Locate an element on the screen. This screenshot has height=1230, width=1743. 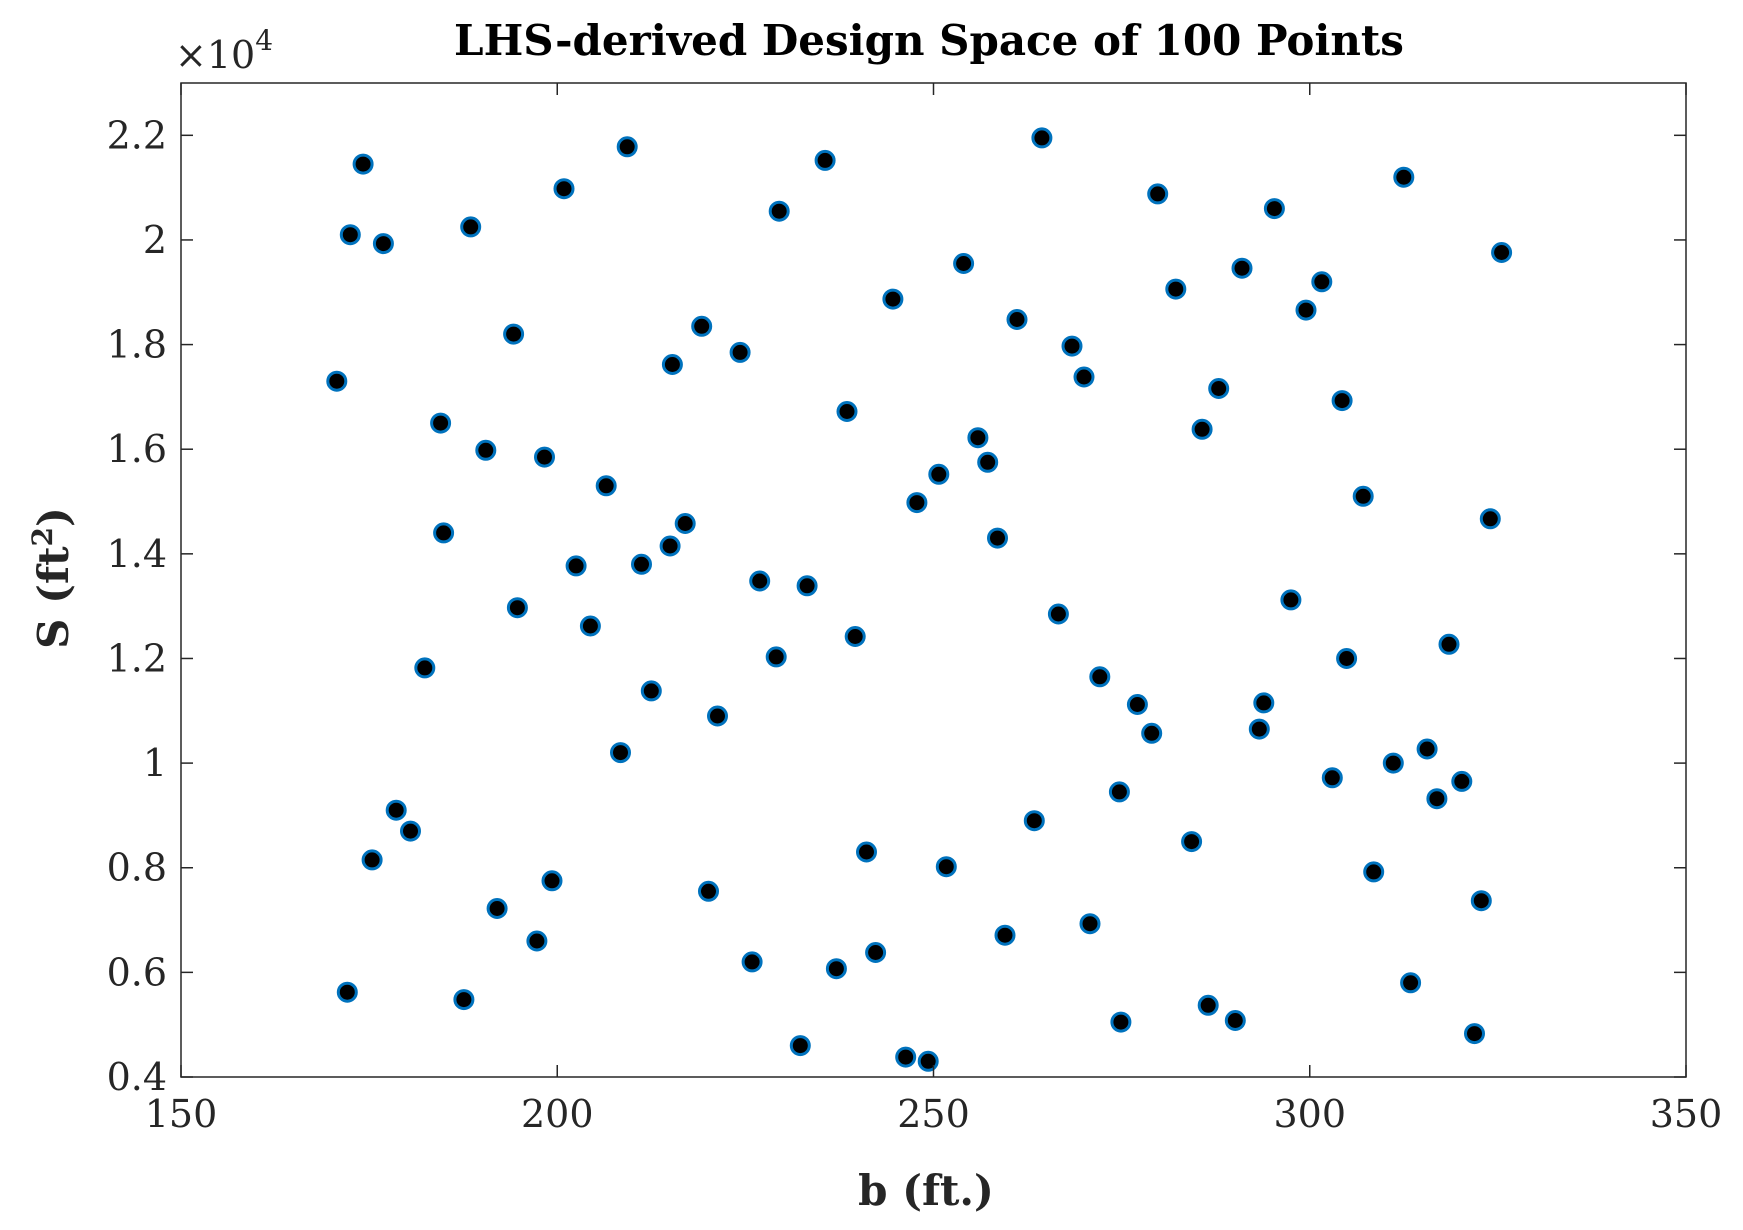
y-axis-multiplier: ×10⁴ is located at coordinates (224, 50).